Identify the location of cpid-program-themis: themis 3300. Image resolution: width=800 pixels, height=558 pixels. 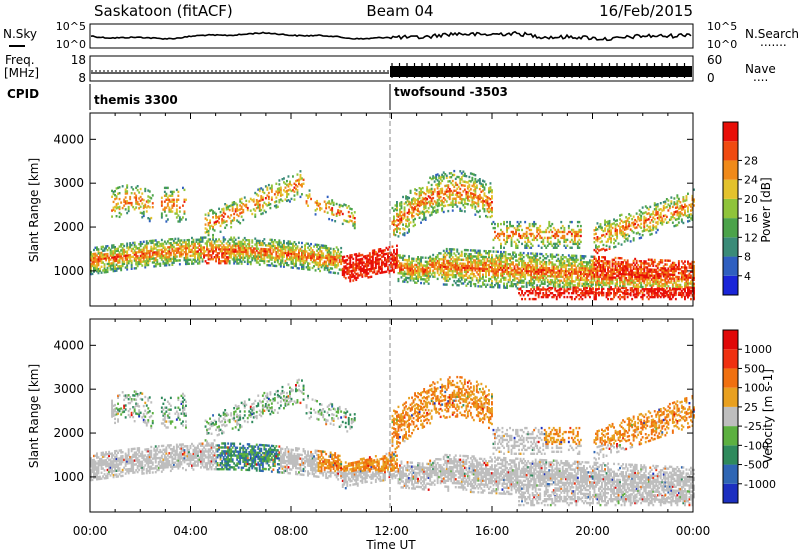
(136, 100).